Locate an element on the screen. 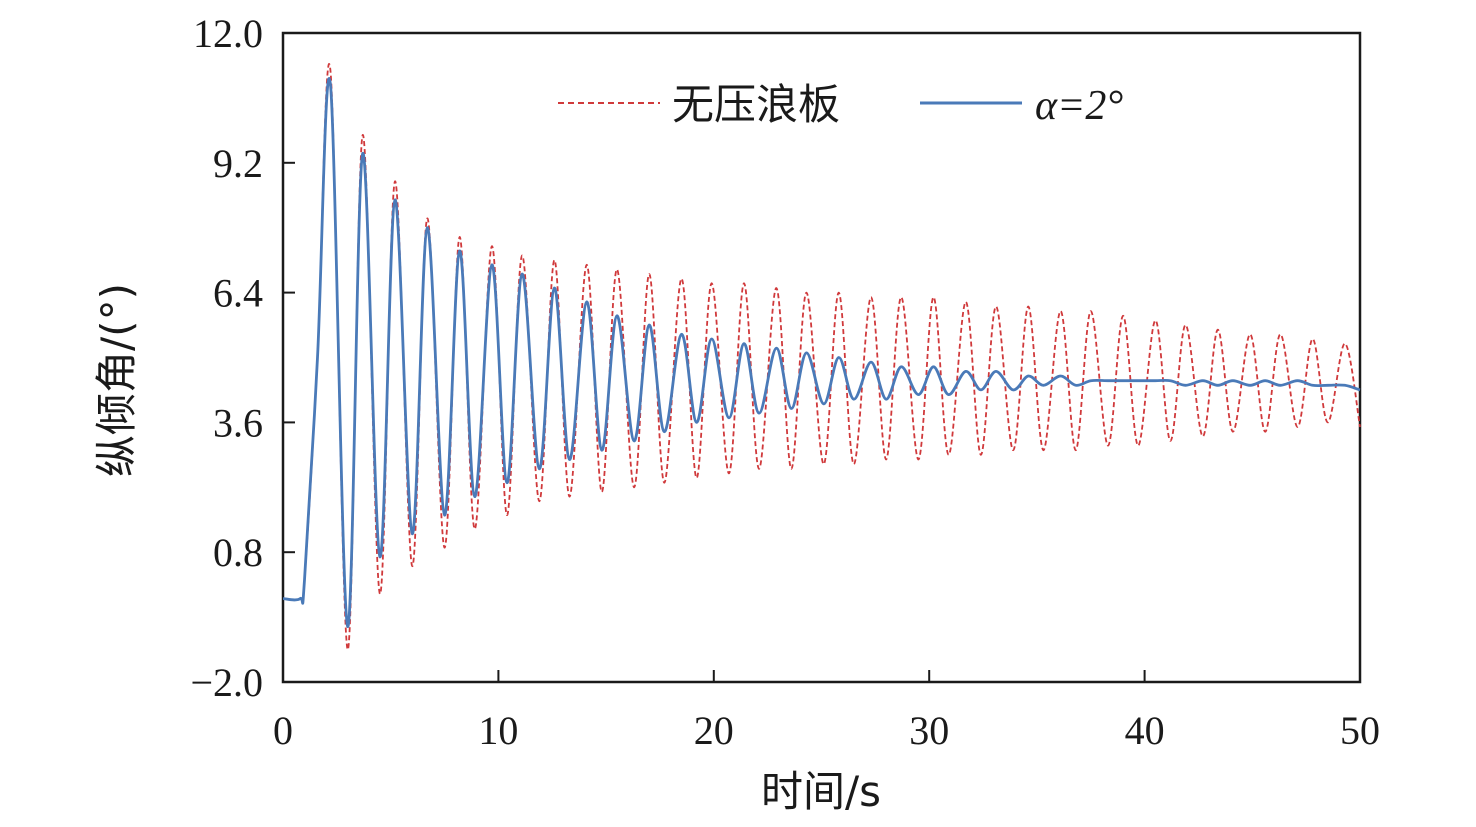 The height and width of the screenshot is (827, 1476). x-tick-label: 50 is located at coordinates (1360, 730).